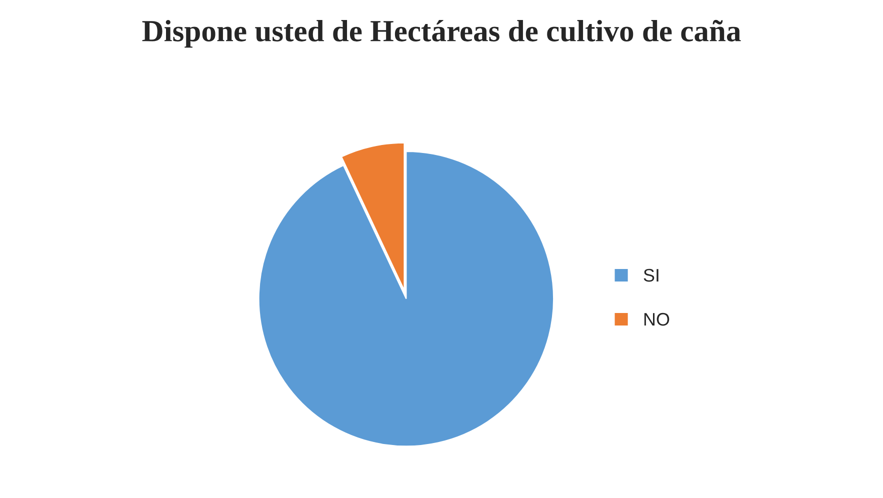  I want to click on legend-label: SI, so click(651, 275).